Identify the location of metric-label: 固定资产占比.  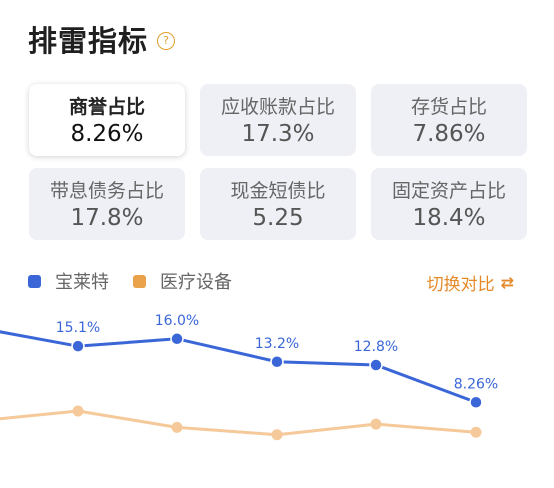
(448, 191).